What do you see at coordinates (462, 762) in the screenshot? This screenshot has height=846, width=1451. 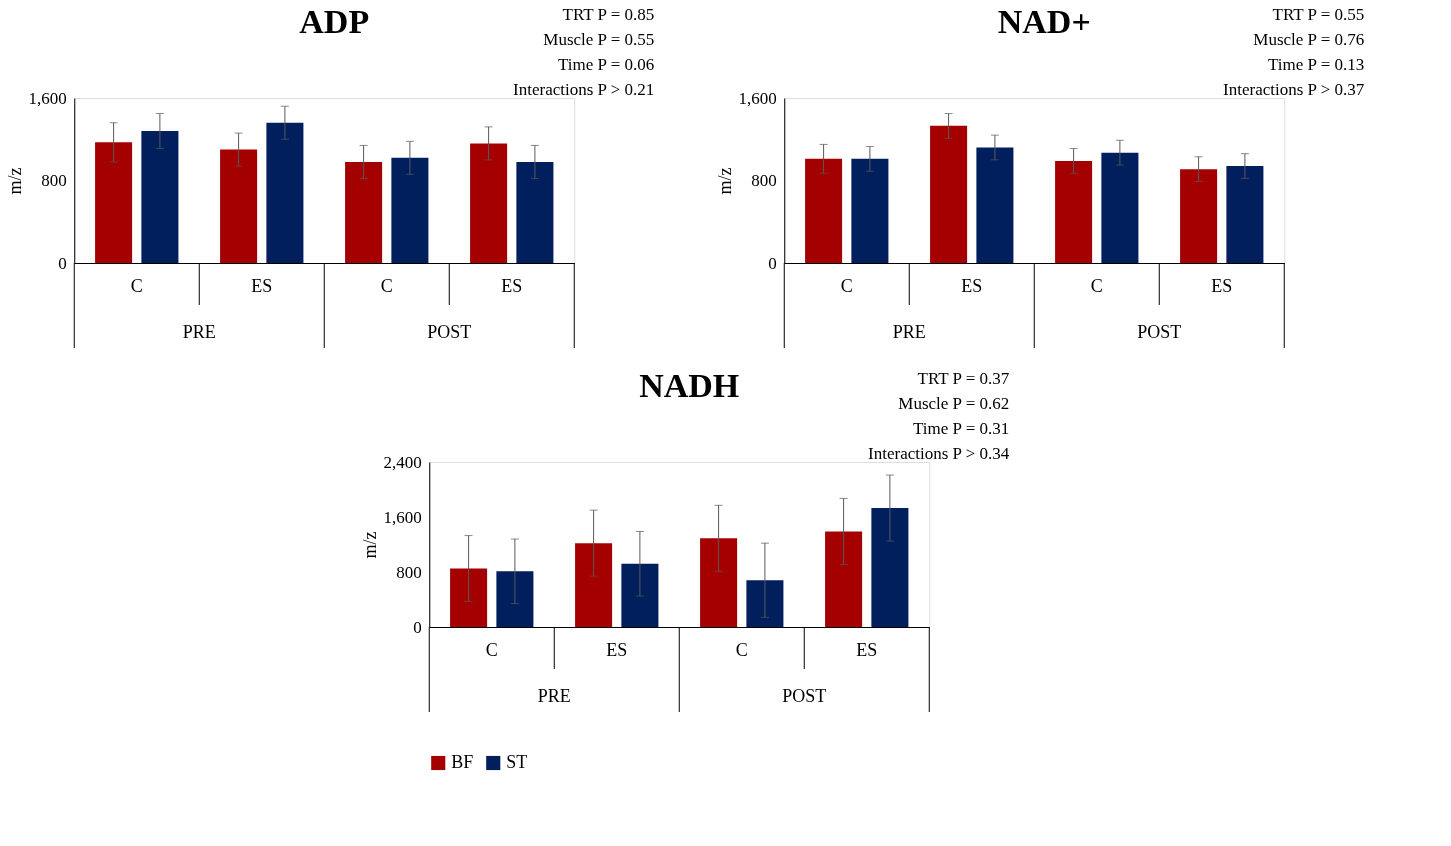 I see `legend-label: BF` at bounding box center [462, 762].